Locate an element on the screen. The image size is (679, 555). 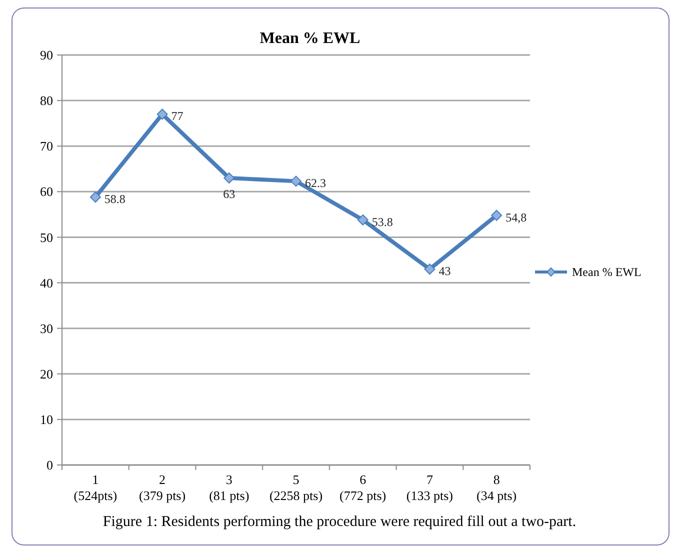
data-label: 54,8 is located at coordinates (516, 217).